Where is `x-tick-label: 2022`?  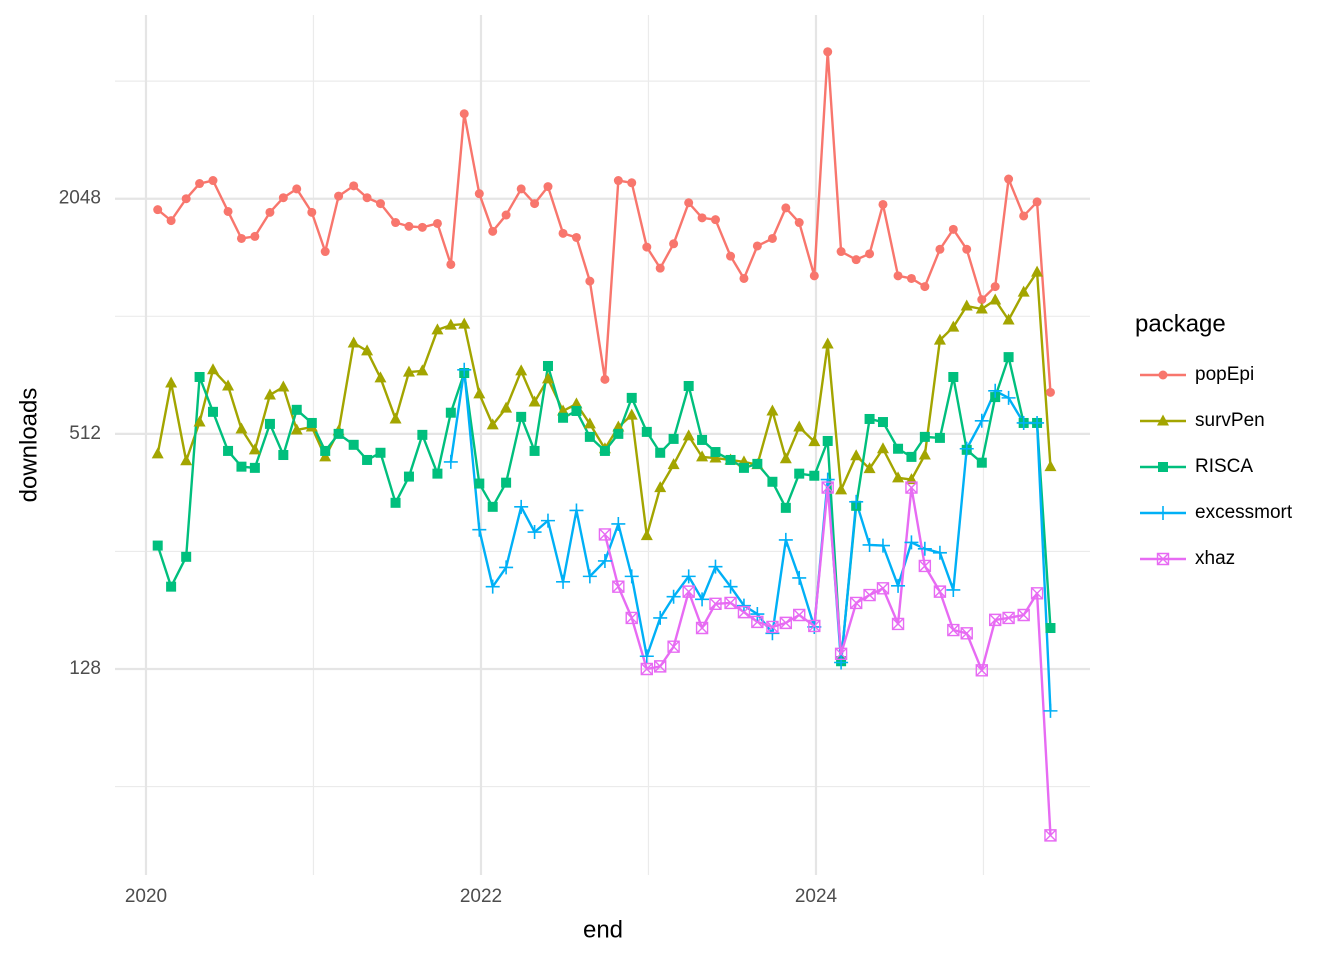 x-tick-label: 2022 is located at coordinates (481, 896).